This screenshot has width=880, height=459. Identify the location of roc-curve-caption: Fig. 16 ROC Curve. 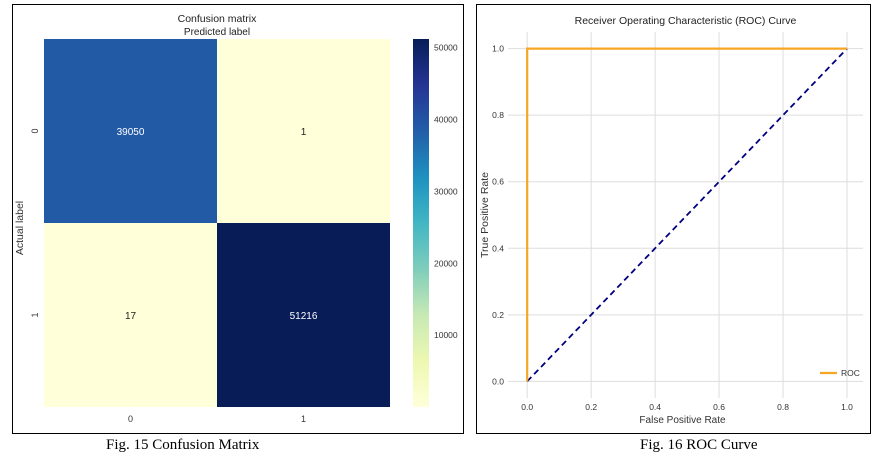
(699, 445).